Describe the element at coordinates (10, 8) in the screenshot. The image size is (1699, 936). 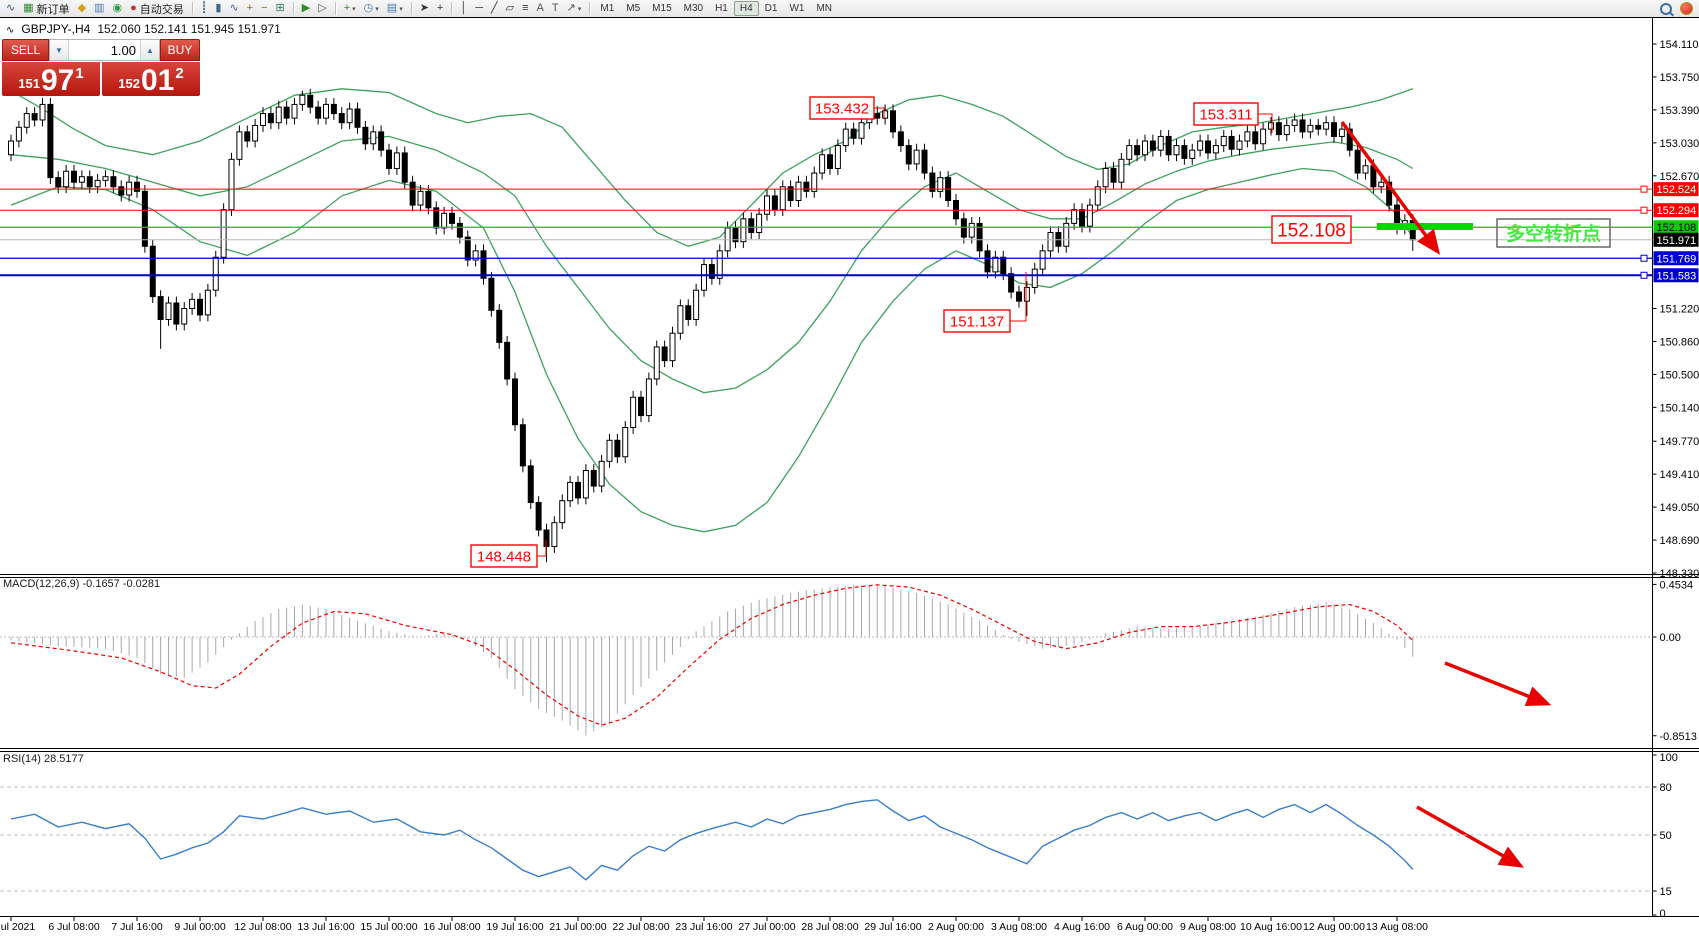
I see `chart-window-icon: ∿` at that location.